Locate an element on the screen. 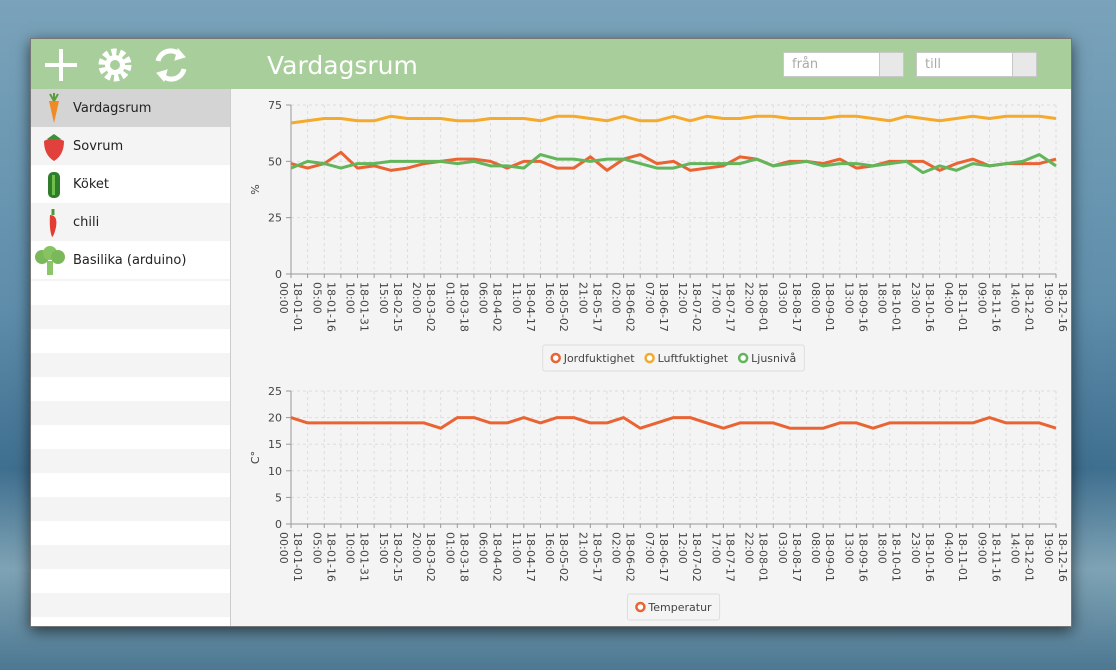 The image size is (1116, 670). room-item: chili is located at coordinates (130, 222).